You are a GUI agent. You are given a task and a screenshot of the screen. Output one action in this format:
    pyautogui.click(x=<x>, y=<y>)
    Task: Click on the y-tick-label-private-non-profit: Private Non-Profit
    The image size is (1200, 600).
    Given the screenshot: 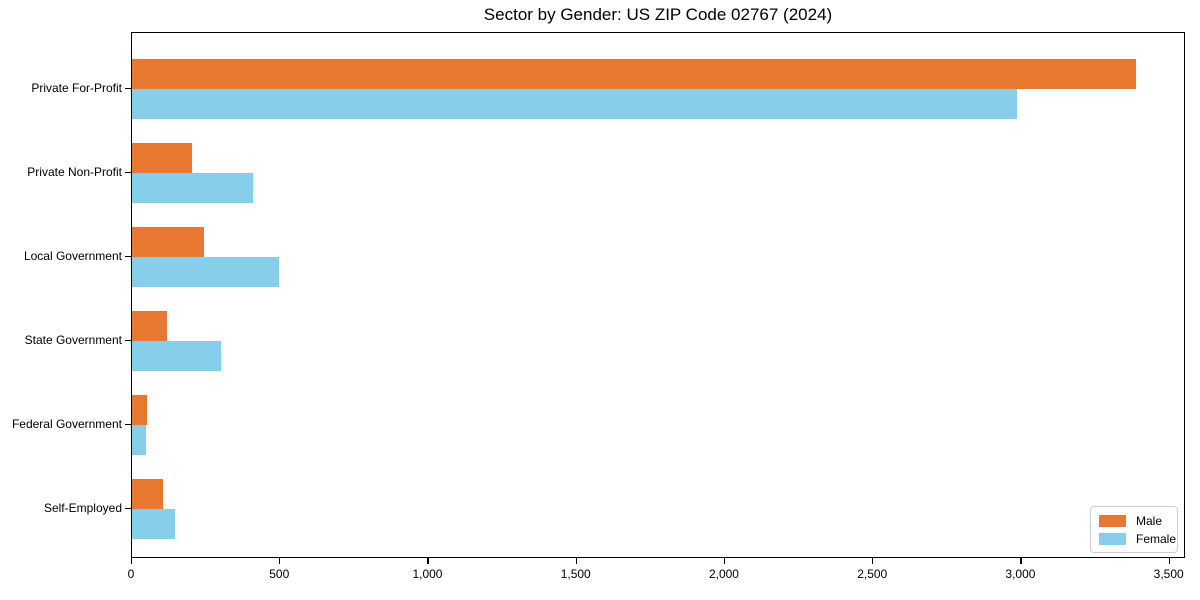 What is the action you would take?
    pyautogui.click(x=74, y=172)
    